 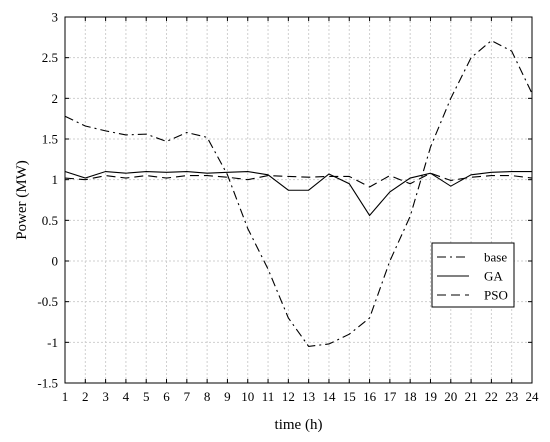 I want to click on x-tick-label: 11, so click(x=268, y=396).